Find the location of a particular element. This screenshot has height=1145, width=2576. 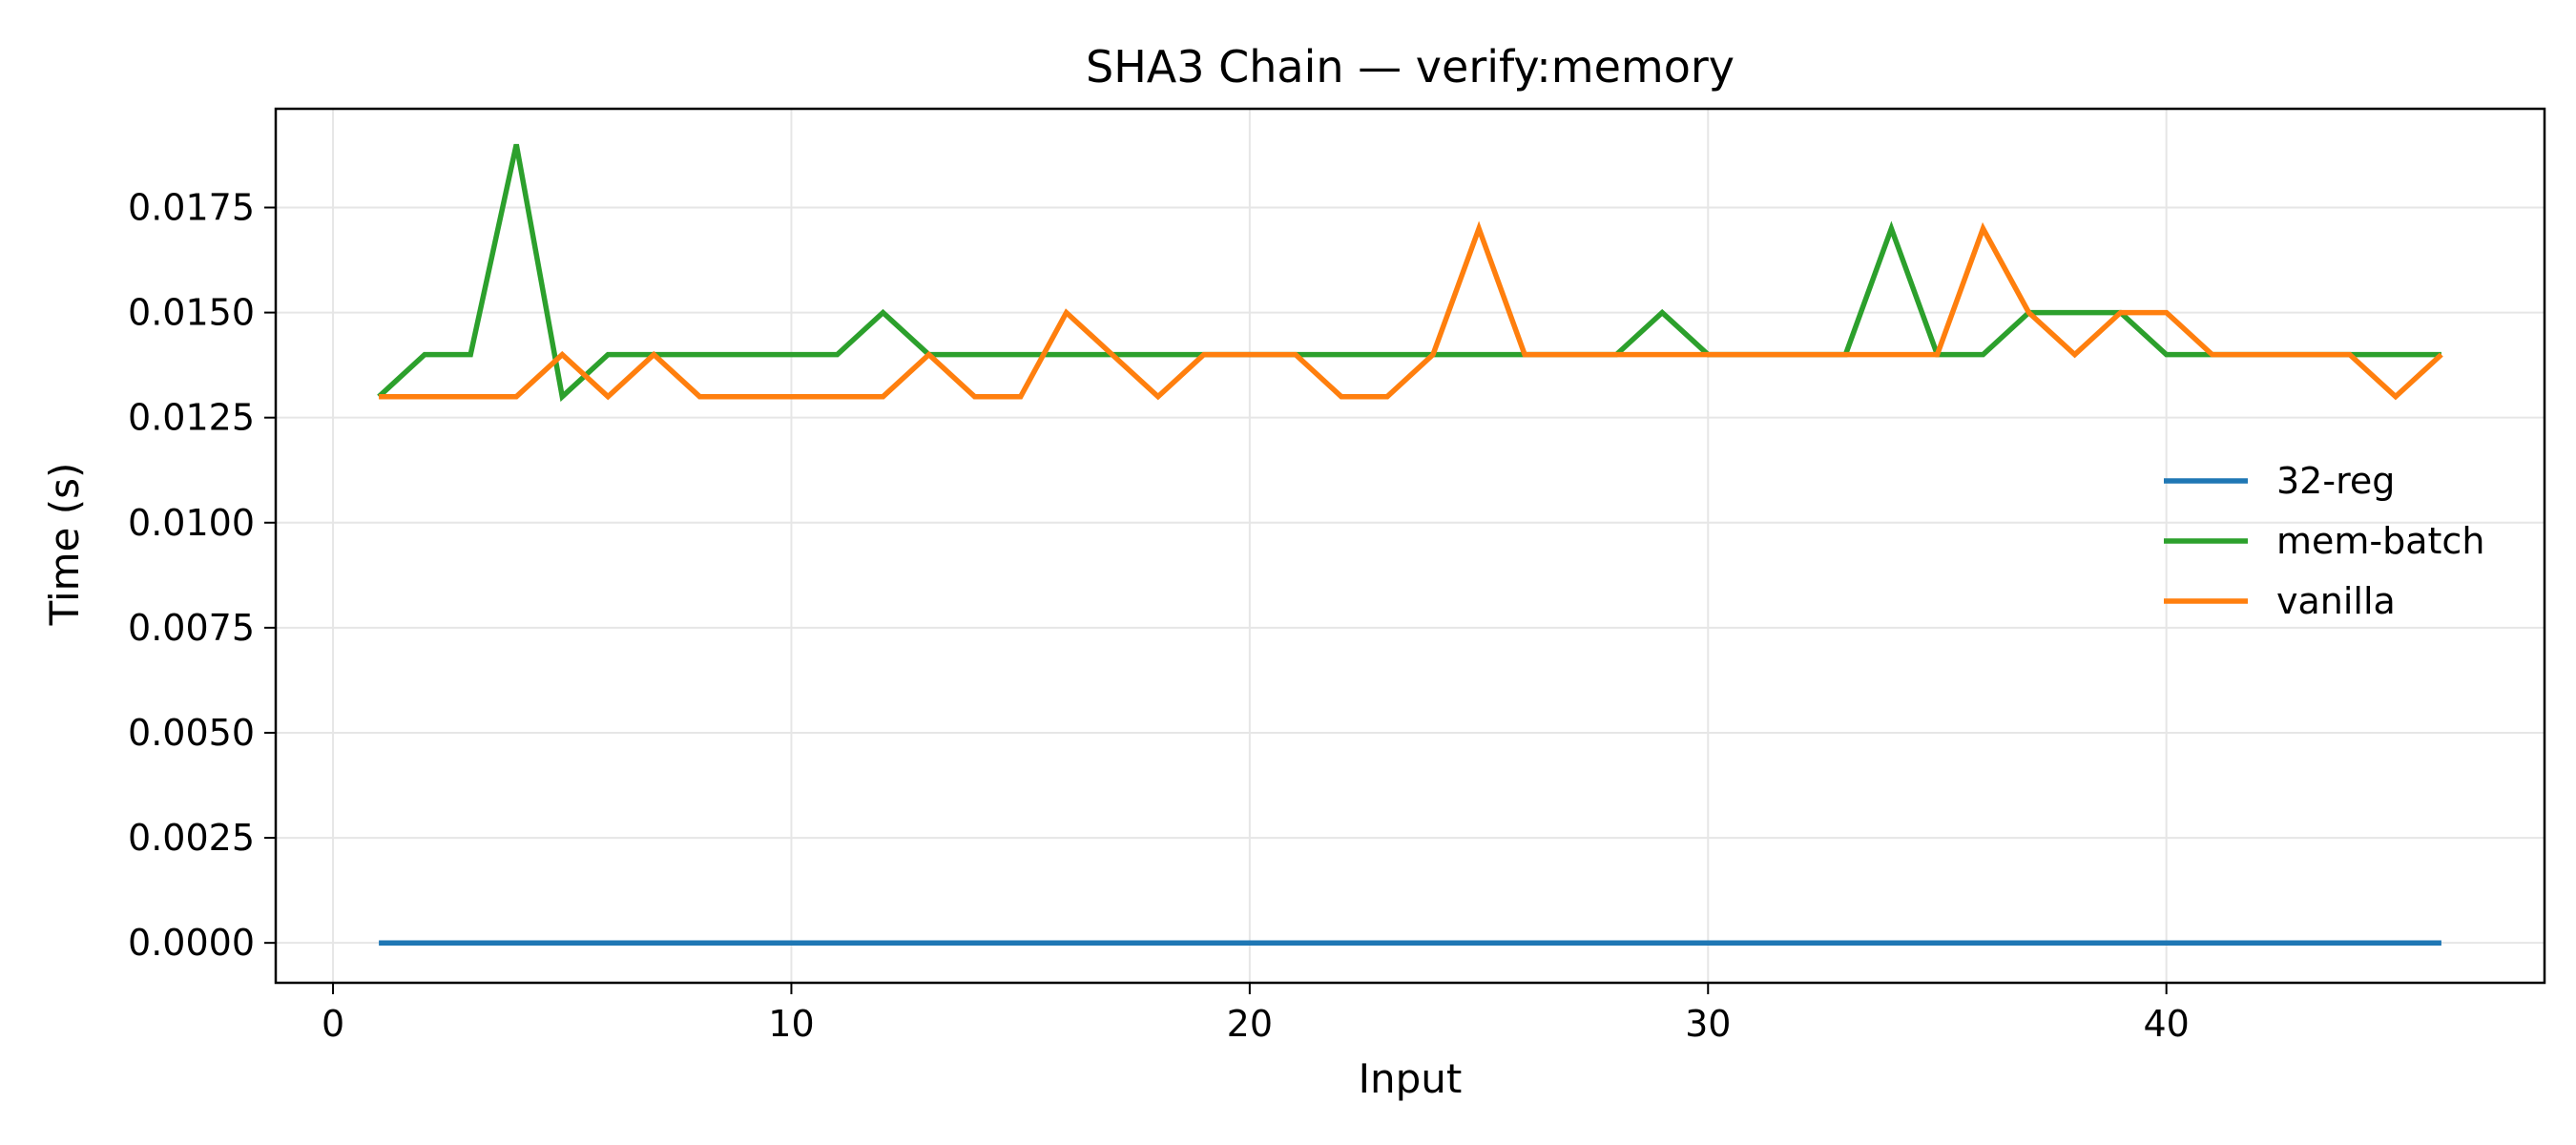

x-tick-label: 10 is located at coordinates (791, 1024).